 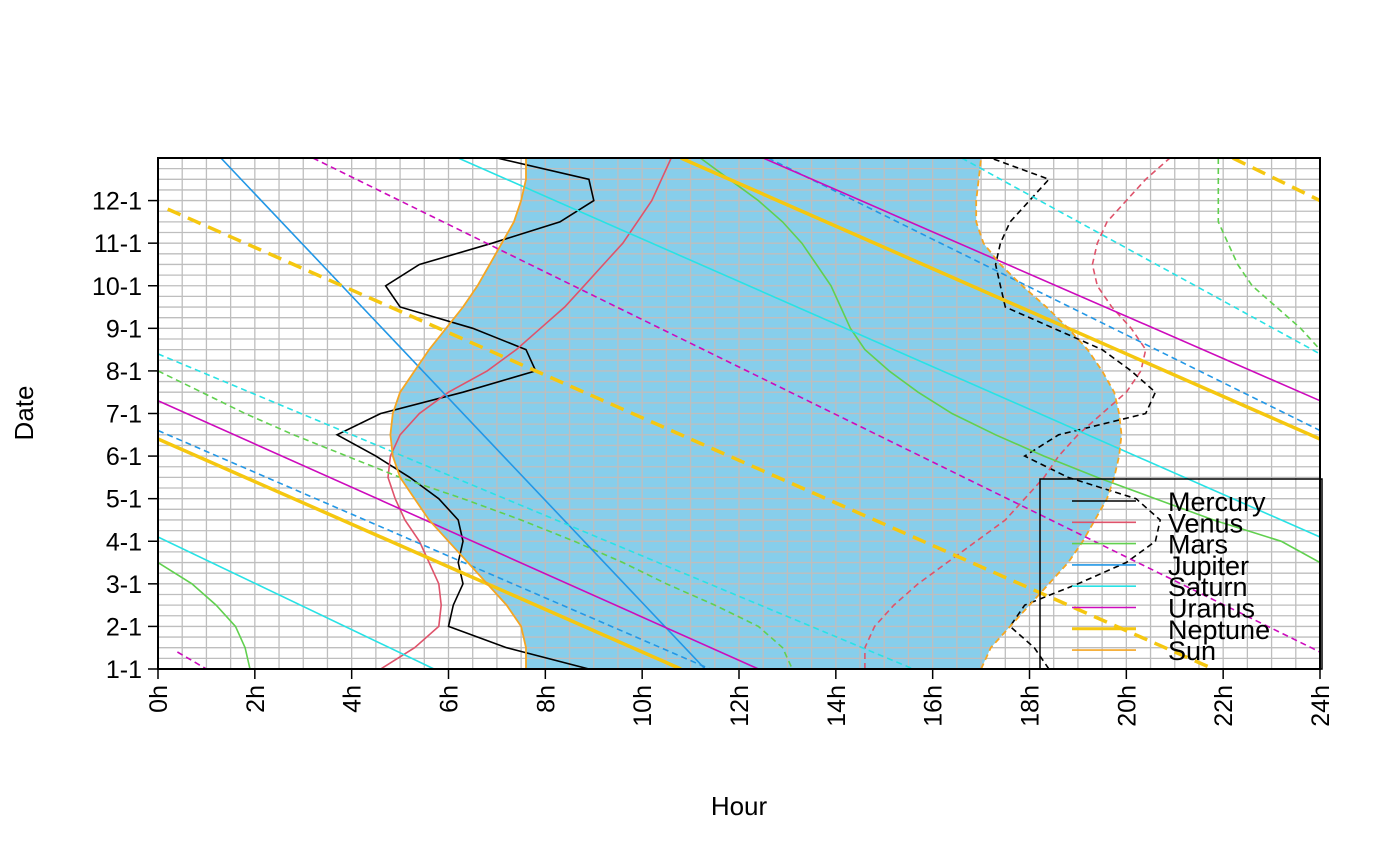 I want to click on legend-label-sun: Sun, so click(x=1192, y=651).